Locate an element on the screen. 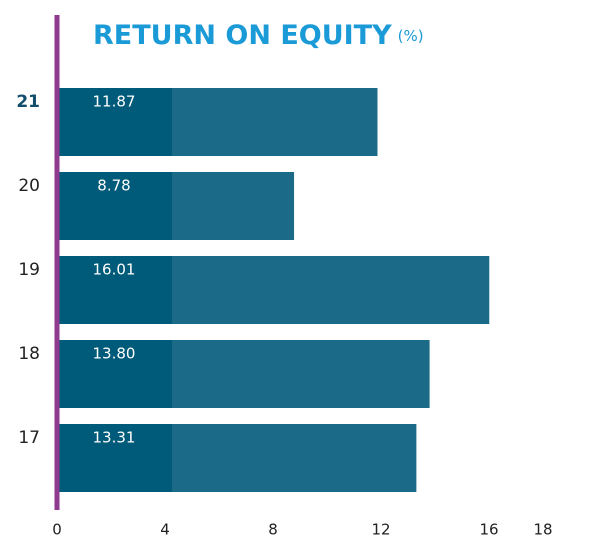  unit-label: (%) is located at coordinates (411, 36).